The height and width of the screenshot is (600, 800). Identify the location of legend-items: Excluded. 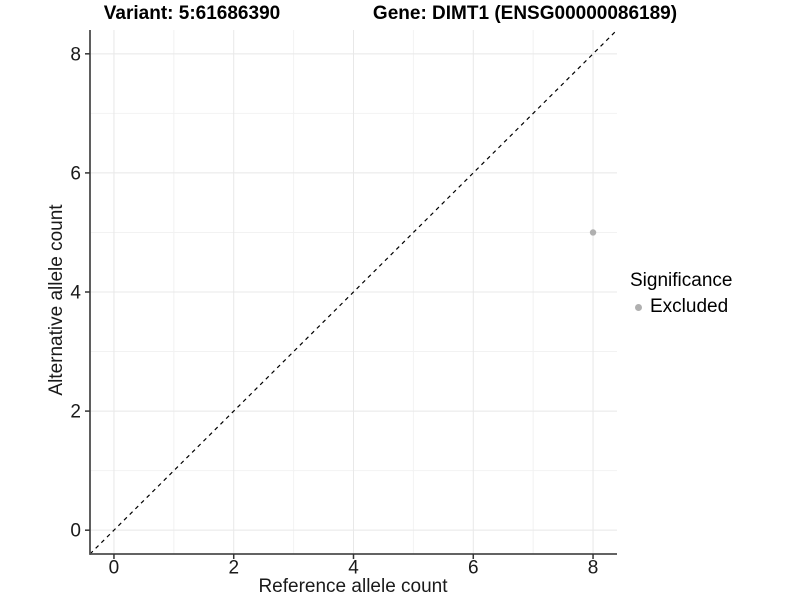
(681, 307).